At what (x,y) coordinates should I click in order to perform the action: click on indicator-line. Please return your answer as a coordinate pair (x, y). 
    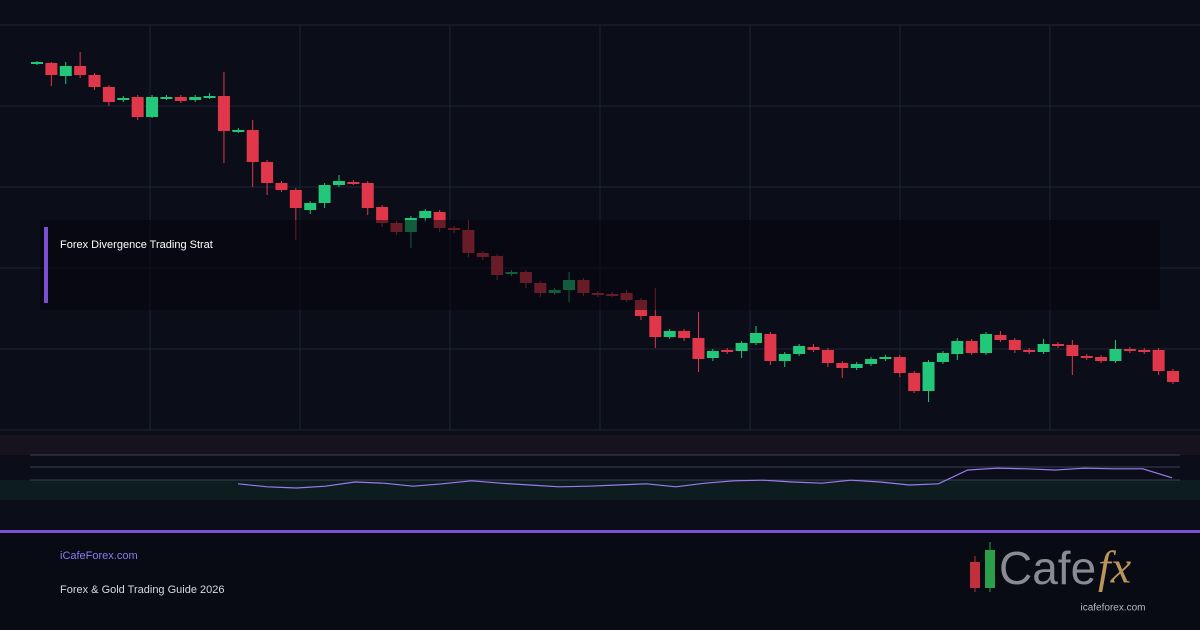
    Looking at the image, I should click on (705, 478).